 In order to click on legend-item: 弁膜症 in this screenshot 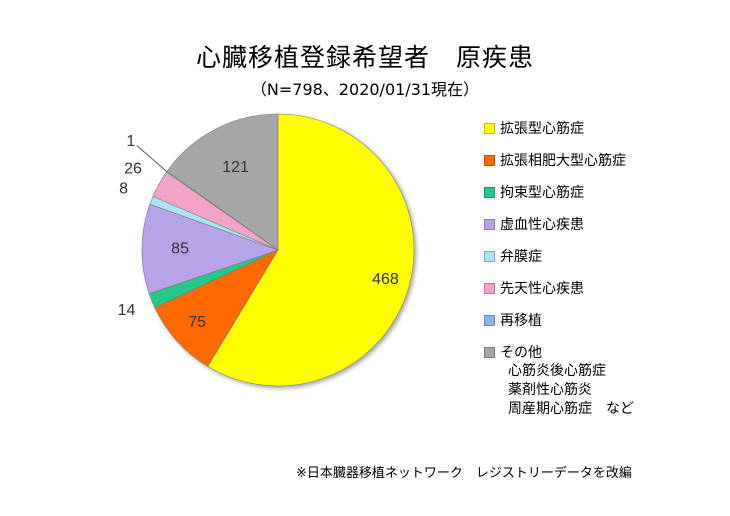, I will do `click(604, 262)`.